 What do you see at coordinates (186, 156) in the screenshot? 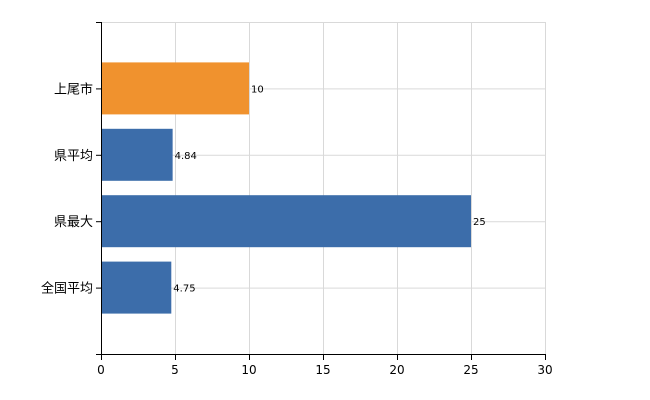
I see `data-label: 4.84` at bounding box center [186, 156].